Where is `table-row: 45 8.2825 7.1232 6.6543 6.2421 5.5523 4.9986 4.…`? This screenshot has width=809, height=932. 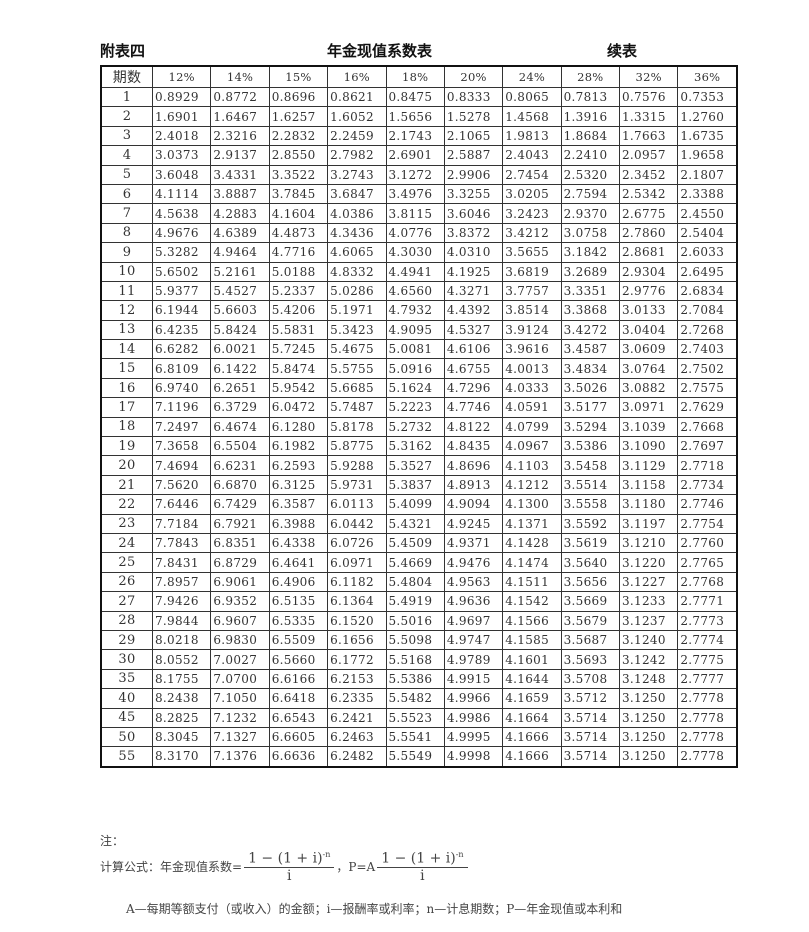 table-row: 45 8.2825 7.1232 6.6543 6.2421 5.5523 4.9986 4.… is located at coordinates (419, 717).